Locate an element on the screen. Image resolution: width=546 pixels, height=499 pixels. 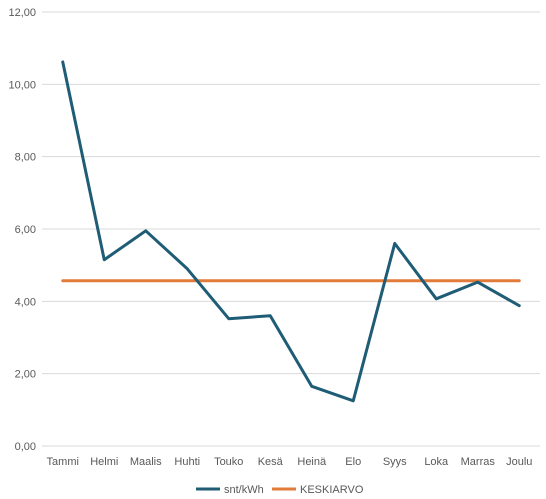
legend-label: KESKIARVO is located at coordinates (332, 490).